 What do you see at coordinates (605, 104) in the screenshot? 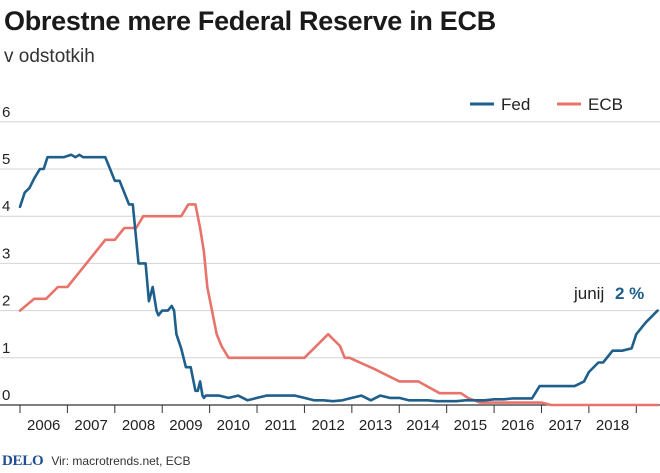
I see `legend-label-ecb: ECB` at bounding box center [605, 104].